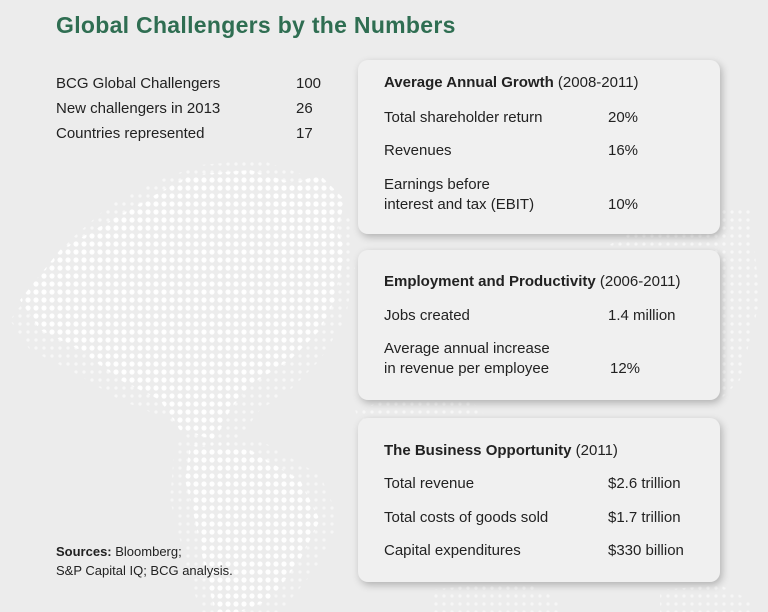 Image resolution: width=768 pixels, height=612 pixels. What do you see at coordinates (304, 108) in the screenshot?
I see `stat-value: 26` at bounding box center [304, 108].